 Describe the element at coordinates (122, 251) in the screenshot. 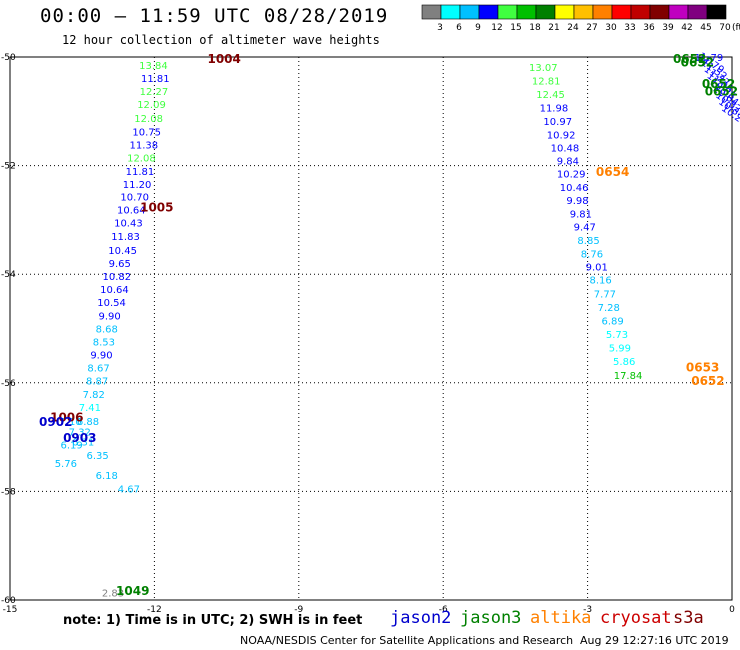

I see `wave-height-label: 10.45` at that location.